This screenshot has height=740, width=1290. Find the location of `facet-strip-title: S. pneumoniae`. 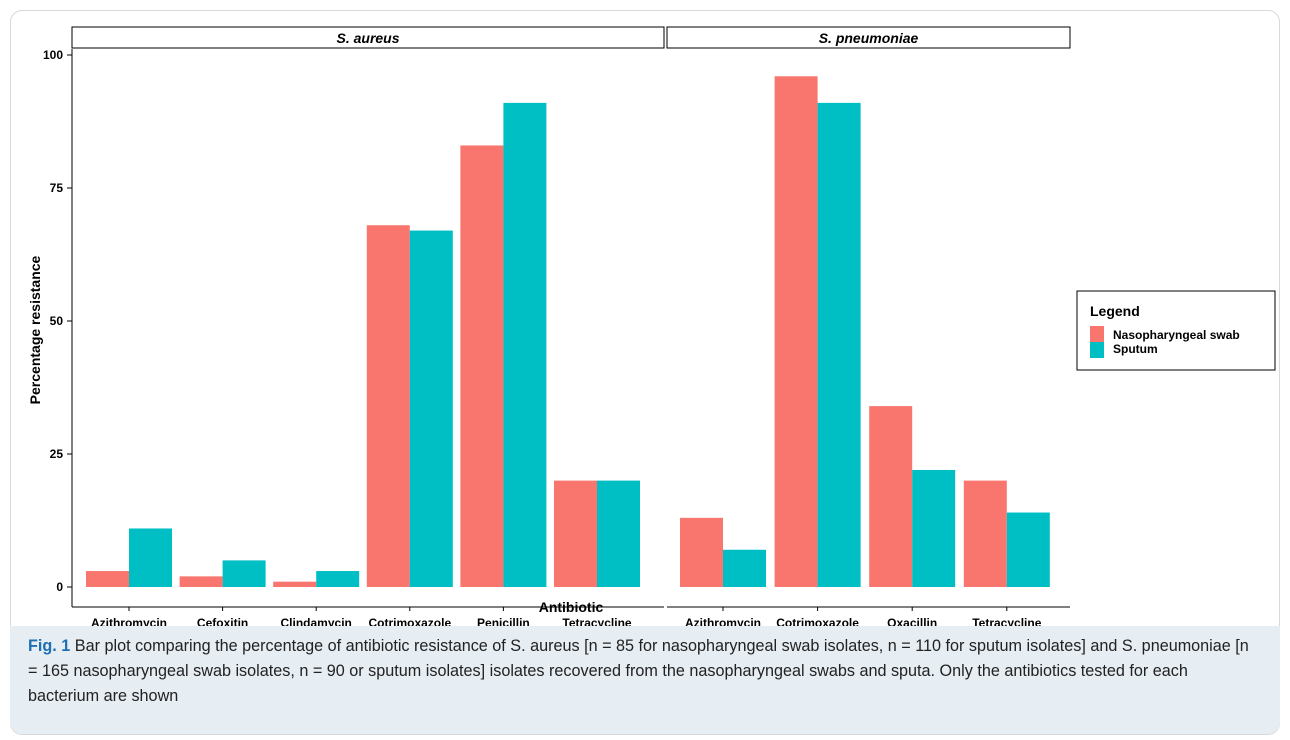

facet-strip-title: S. pneumoniae is located at coordinates (869, 38).